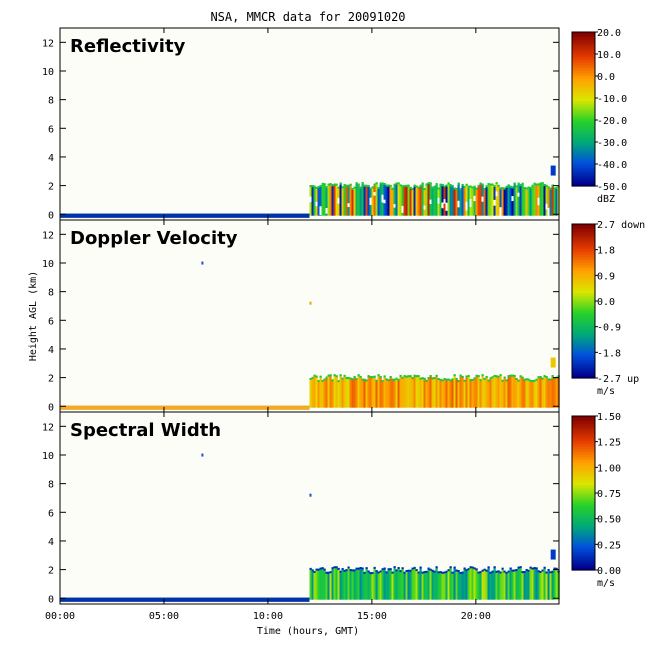  What do you see at coordinates (51, 485) in the screenshot?
I see `y-tick-label: 8` at bounding box center [51, 485].